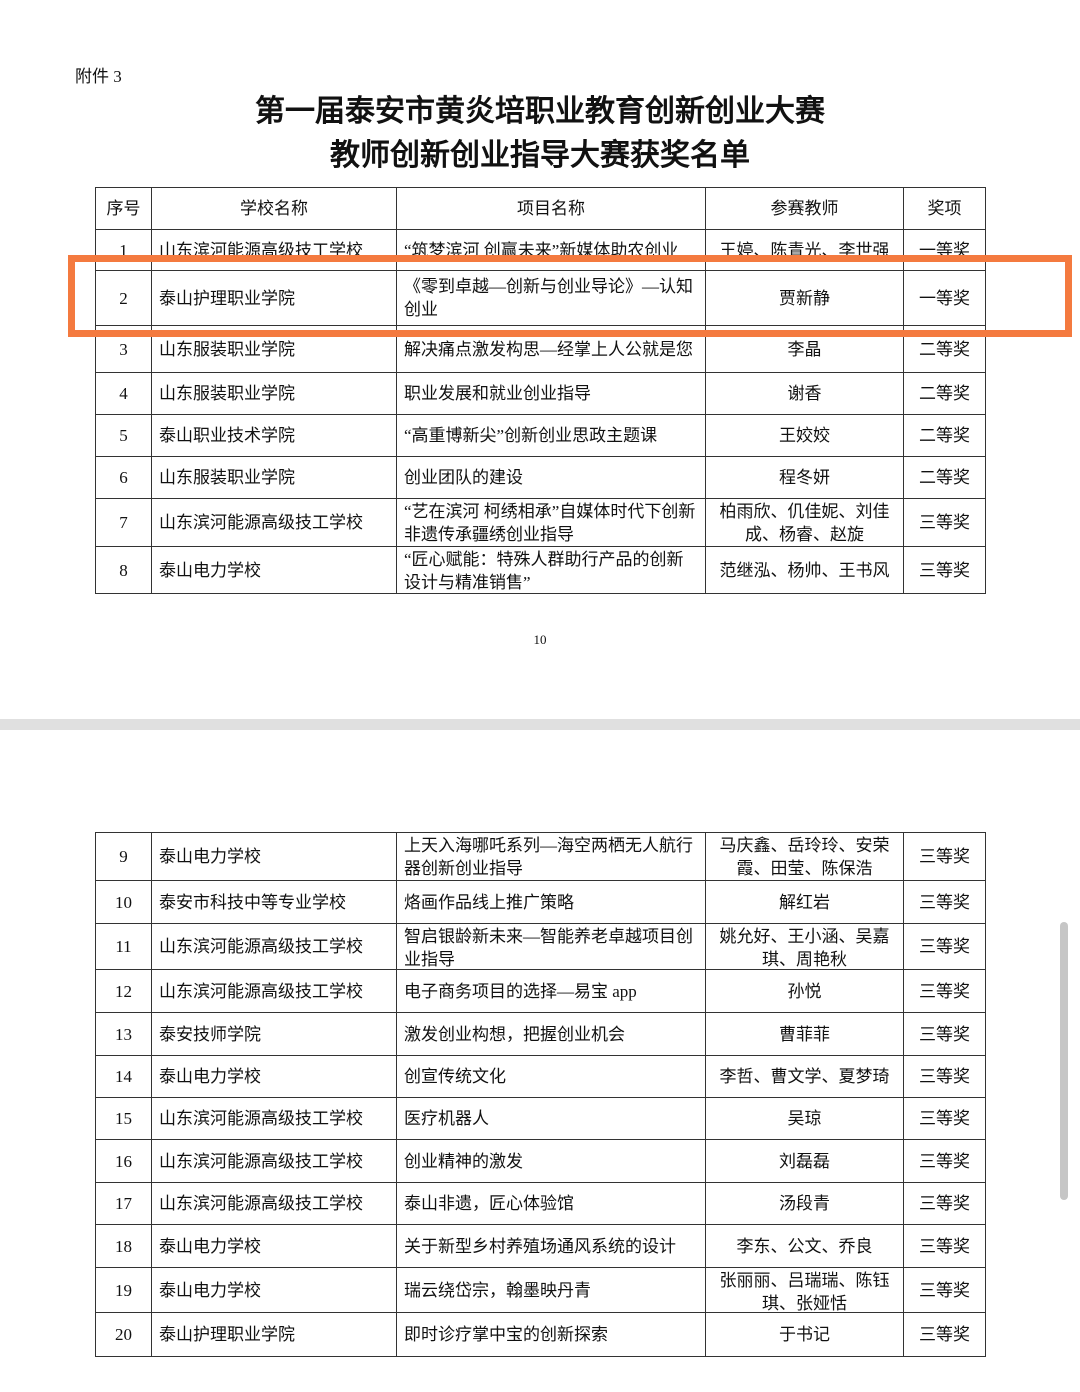 The height and width of the screenshot is (1392, 1080). What do you see at coordinates (551, 477) in the screenshot?
I see `table-cell: 创业团队的建设` at bounding box center [551, 477].